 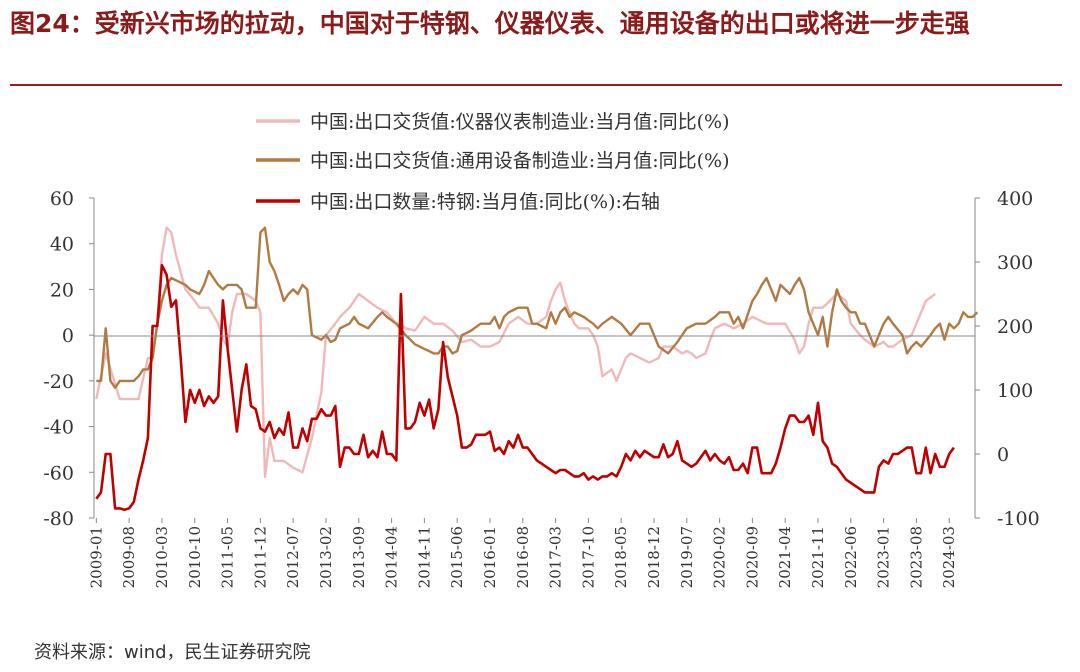 I want to click on right-tick-label: 0, so click(x=1003, y=455).